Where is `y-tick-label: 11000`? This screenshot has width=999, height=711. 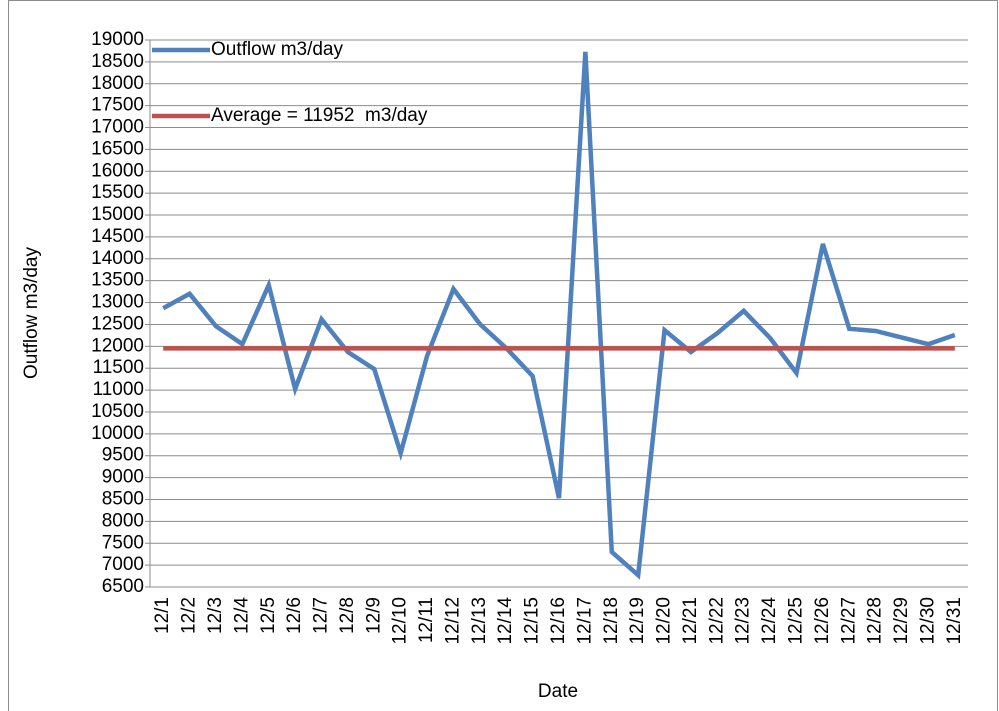
y-tick-label: 11000 is located at coordinates (118, 389).